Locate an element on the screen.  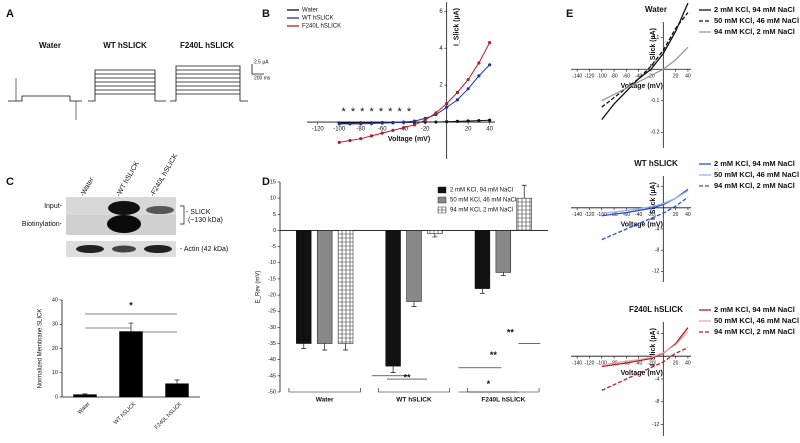
x-tick-label: Water is located at coordinates (325, 400).